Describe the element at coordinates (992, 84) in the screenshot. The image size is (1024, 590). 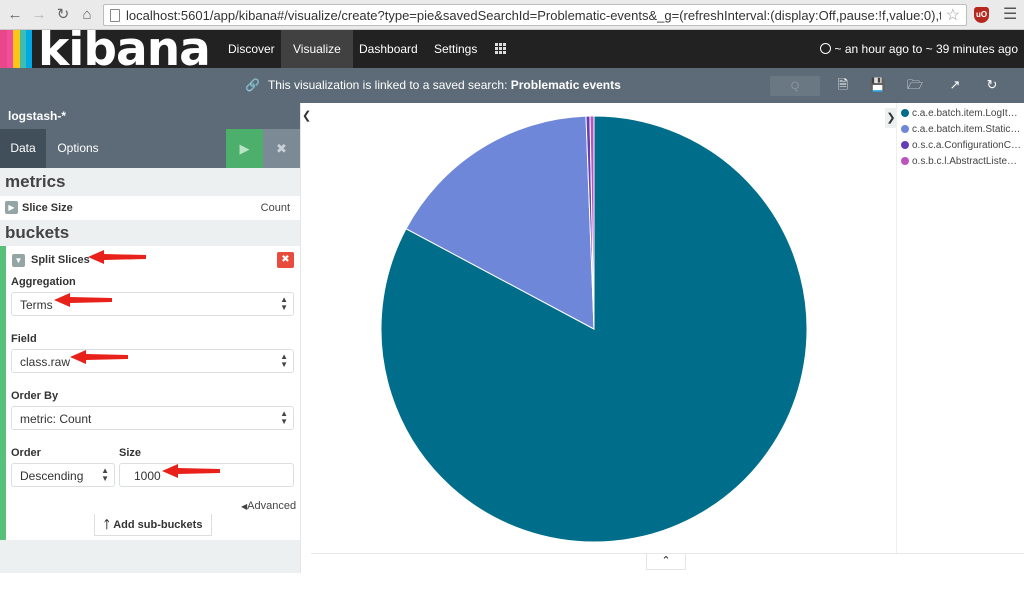
I see `refresh-icon: ↻` at that location.